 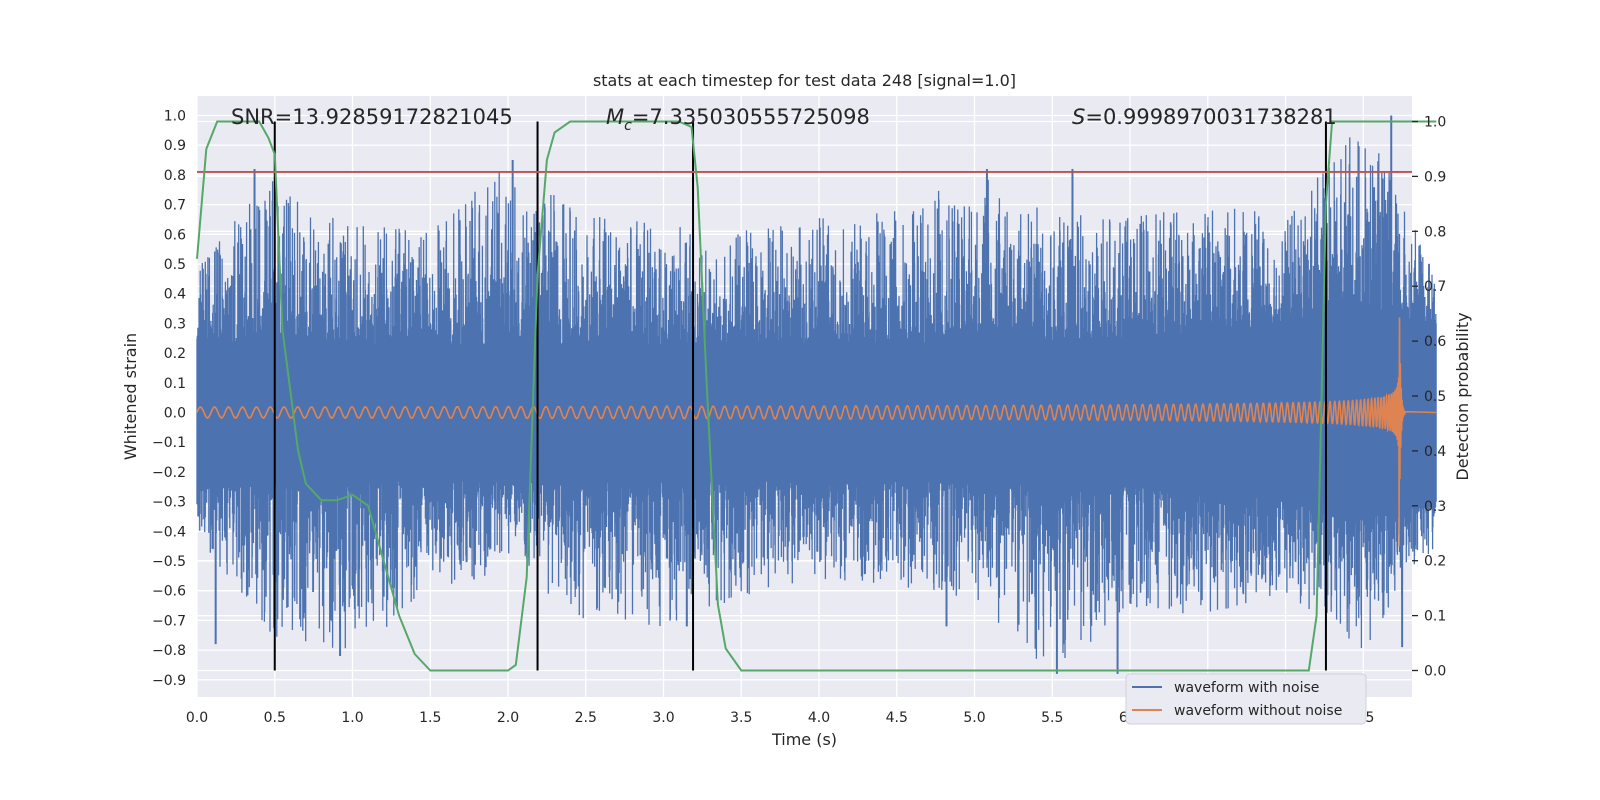 What do you see at coordinates (1435, 342) in the screenshot?
I see `y2-tick-label: 0.6` at bounding box center [1435, 342].